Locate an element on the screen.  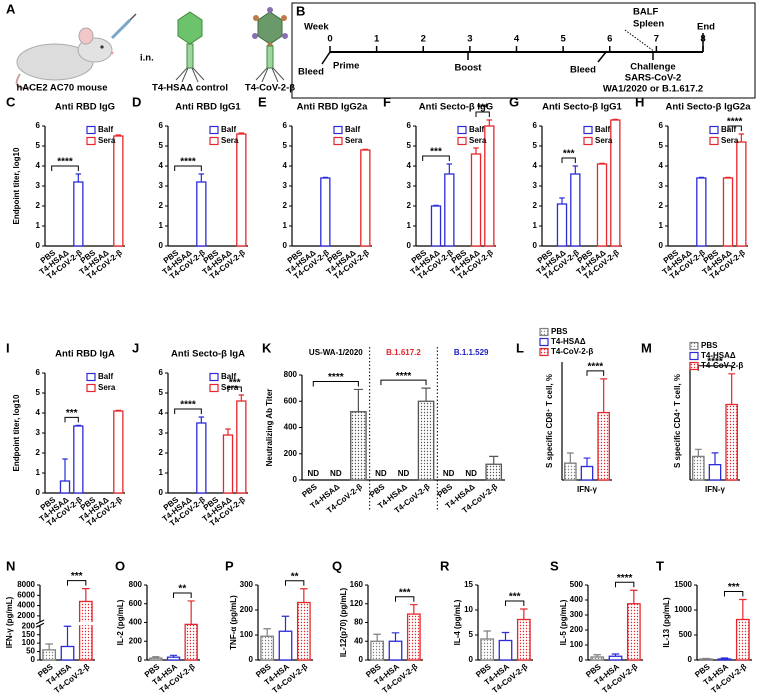
y-tick-label: 4000 is located at coordinates (26, 605).